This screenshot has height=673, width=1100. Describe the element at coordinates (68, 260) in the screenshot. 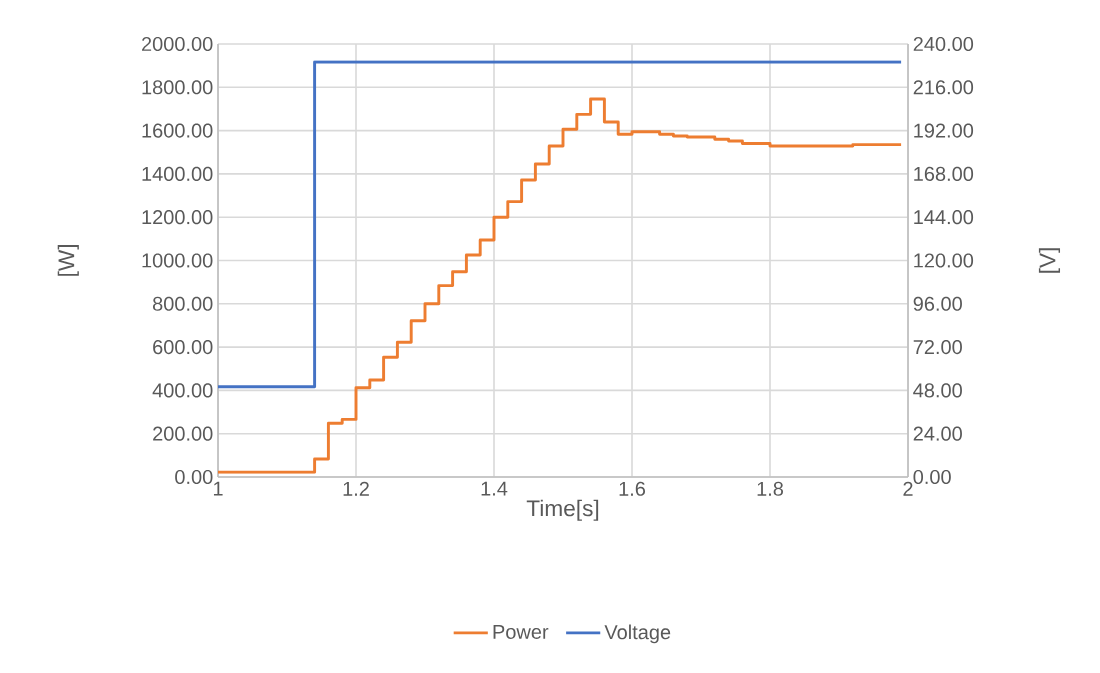

I see `y-axis-title: [W]` at that location.